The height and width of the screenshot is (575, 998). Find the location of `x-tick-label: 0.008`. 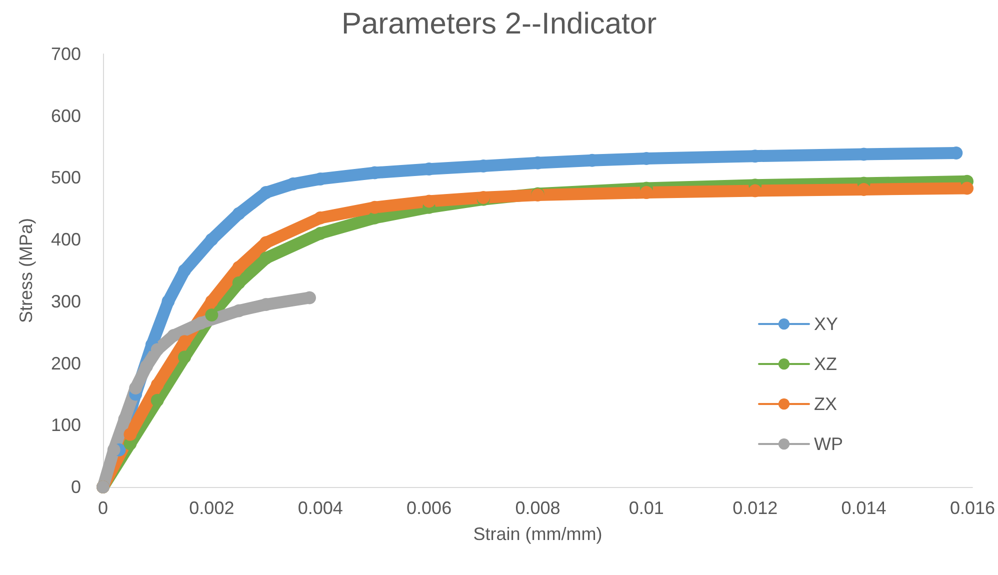

x-tick-label: 0.008 is located at coordinates (537, 508).